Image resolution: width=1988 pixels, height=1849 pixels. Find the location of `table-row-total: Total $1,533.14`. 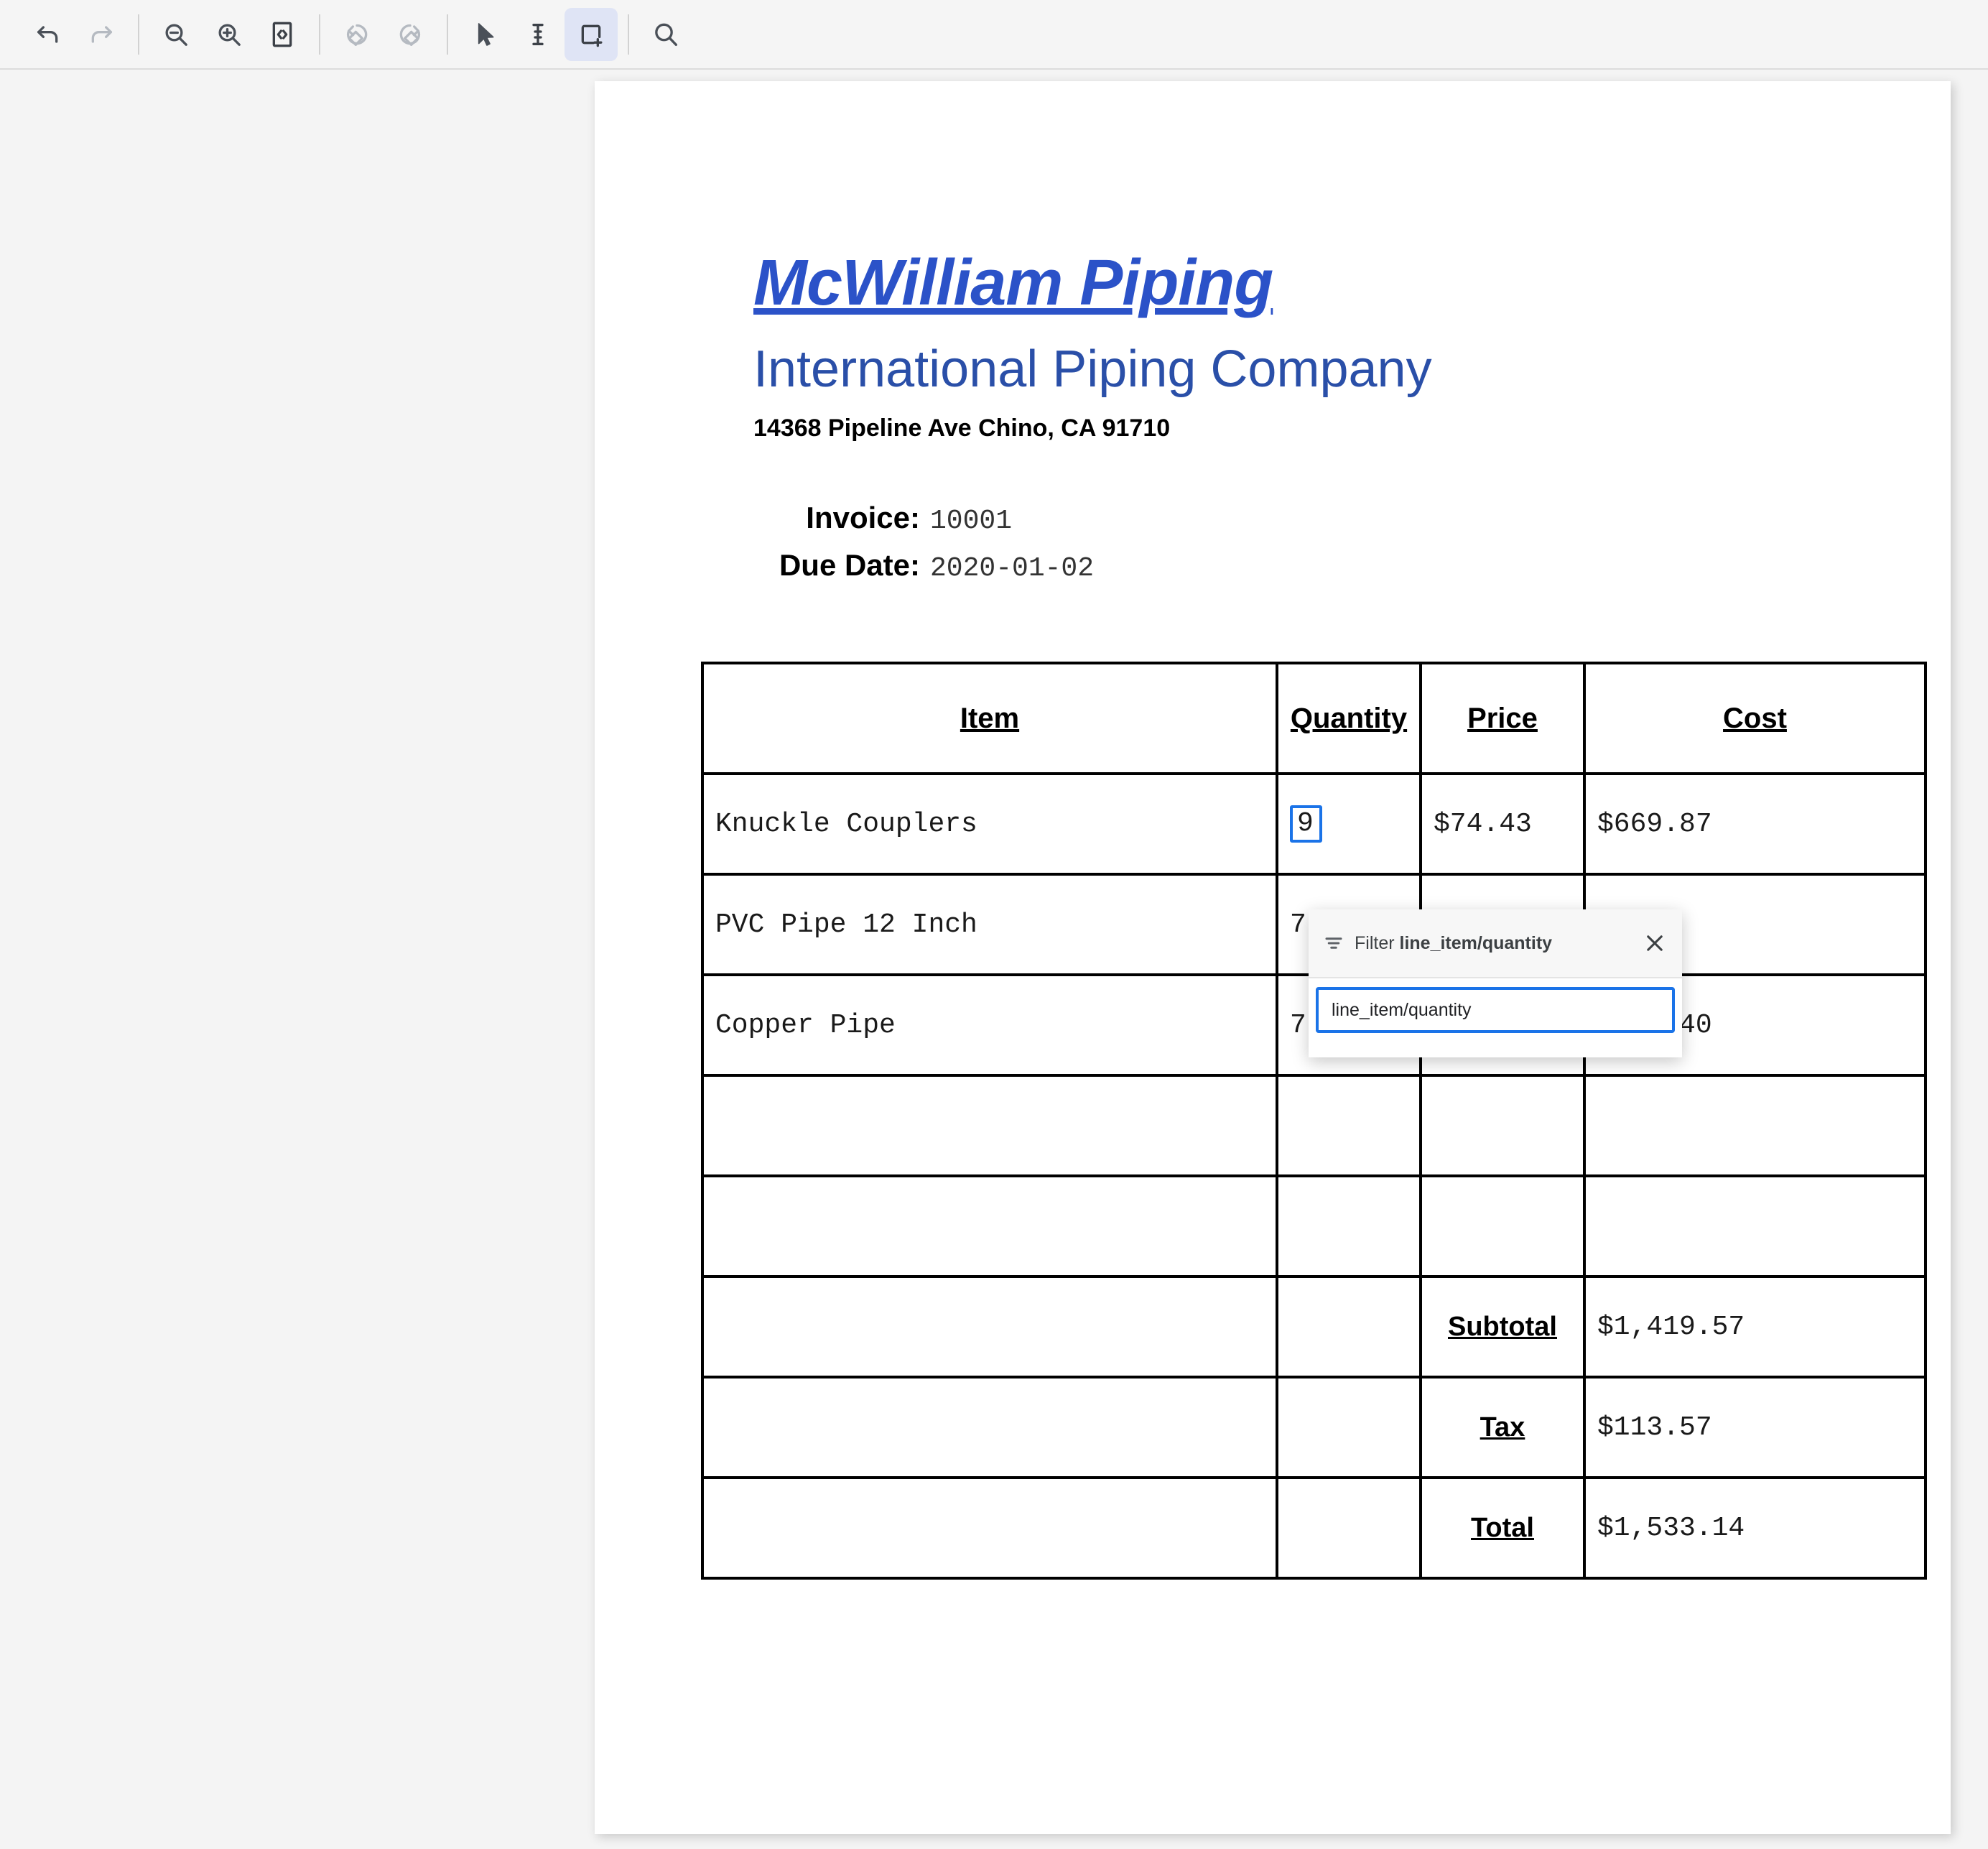

table-row-total: Total $1,533.14 is located at coordinates (1314, 1528).